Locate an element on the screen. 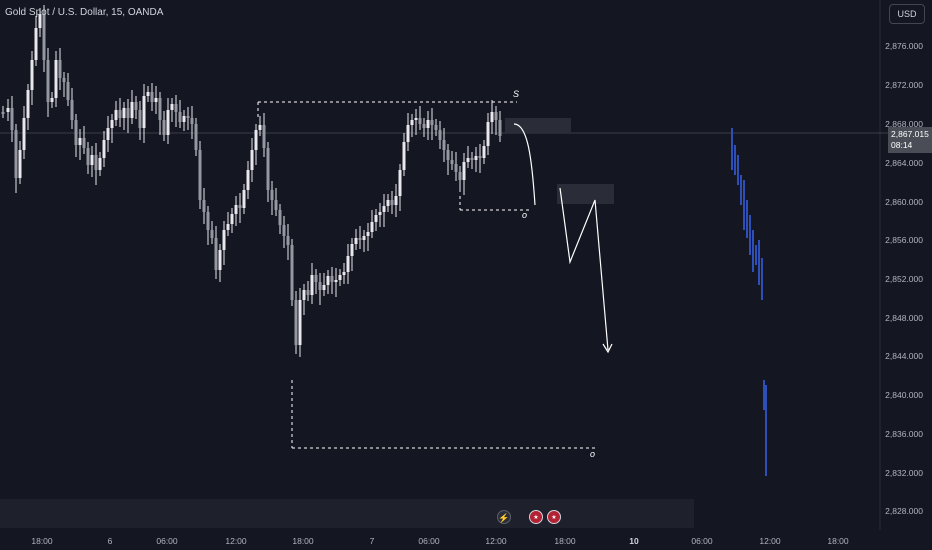 The height and width of the screenshot is (550, 932). price-axis-label: 2,860.000 is located at coordinates (904, 202).